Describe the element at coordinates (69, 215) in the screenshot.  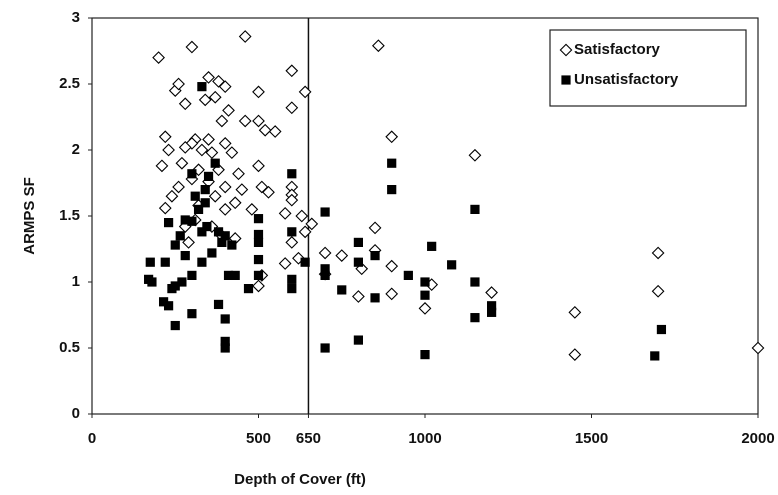
I see `y-tick-label: 1.5` at that location.